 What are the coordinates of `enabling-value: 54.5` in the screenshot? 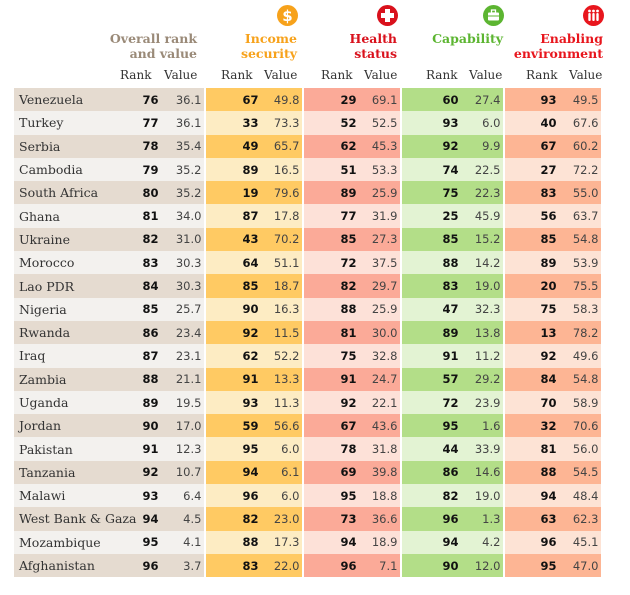 It's located at (579, 472).